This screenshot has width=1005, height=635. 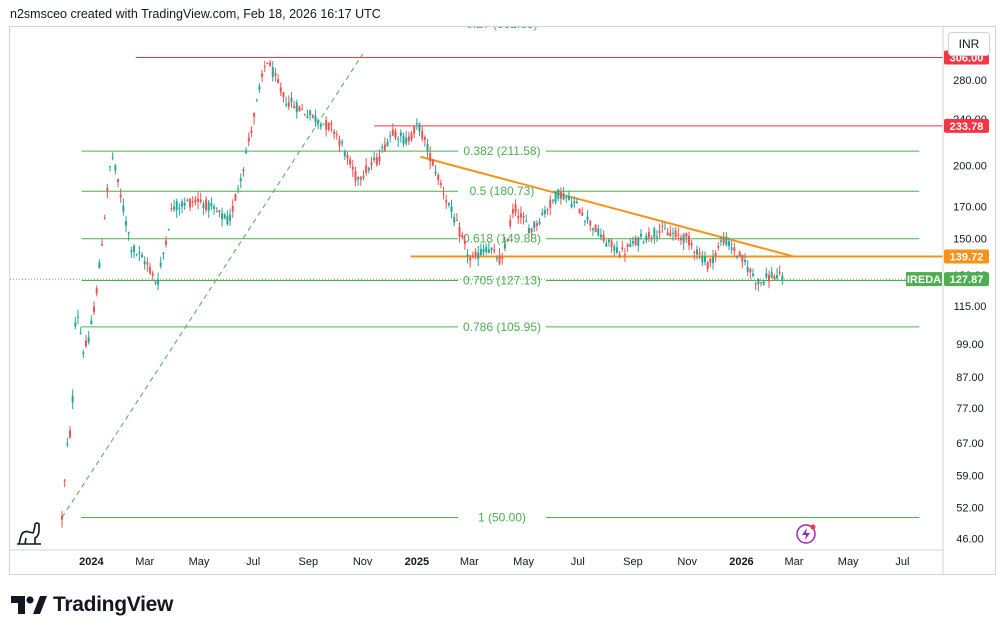 I want to click on trendline, so click(x=607, y=206).